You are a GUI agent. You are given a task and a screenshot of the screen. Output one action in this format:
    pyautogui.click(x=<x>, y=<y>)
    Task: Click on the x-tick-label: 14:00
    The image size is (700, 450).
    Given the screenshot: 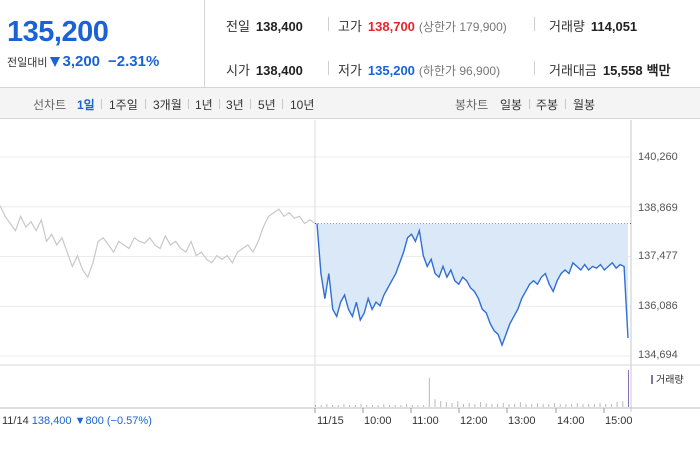 What is the action you would take?
    pyautogui.click(x=571, y=421)
    